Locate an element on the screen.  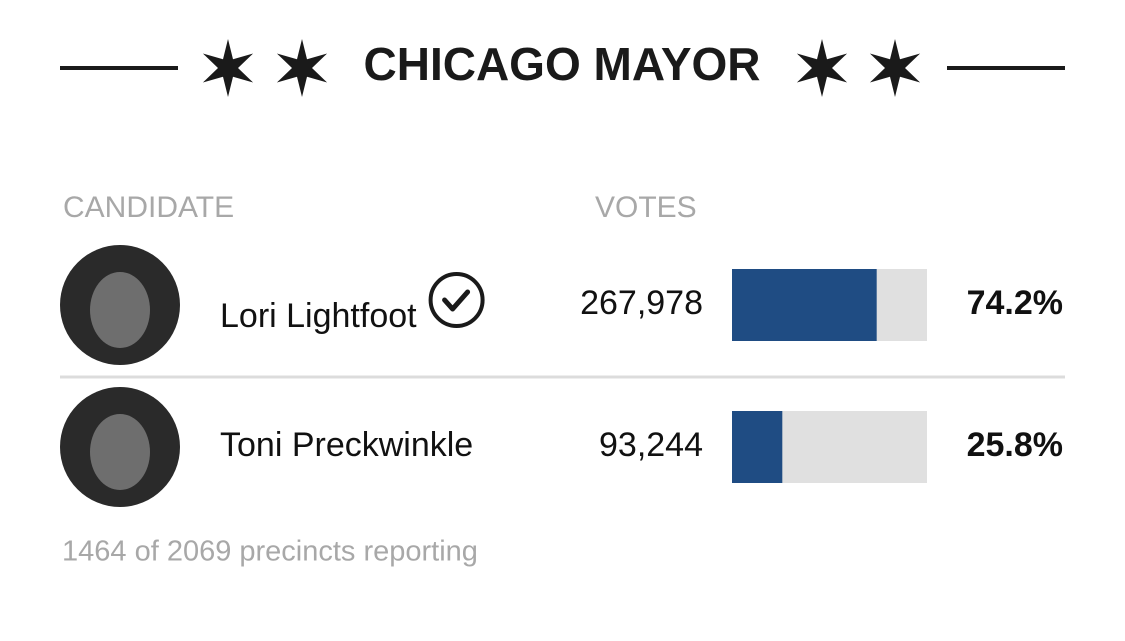
stars is located at coordinates (561, 68).